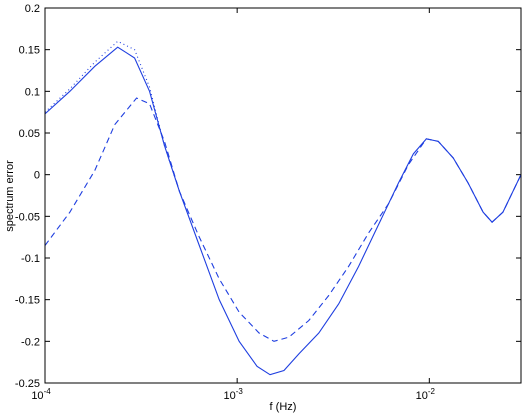 The image size is (525, 415). Describe the element at coordinates (27, 384) in the screenshot. I see `y-tick-label: -0.25` at that location.